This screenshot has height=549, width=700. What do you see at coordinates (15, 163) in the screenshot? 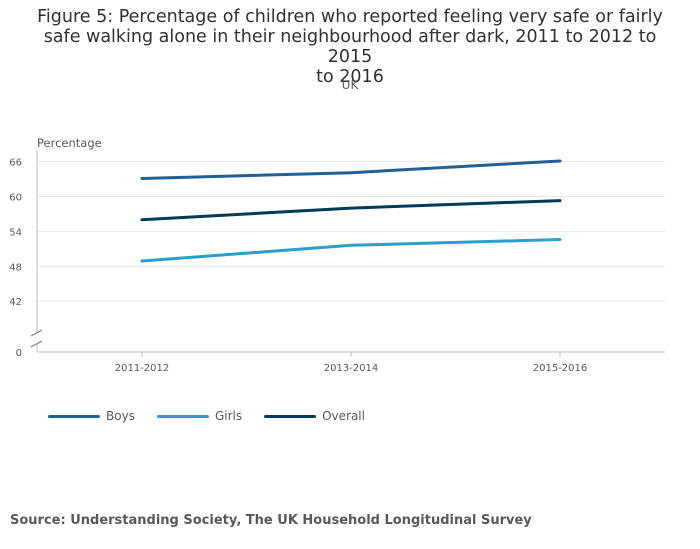
I see `y-tick-label: 66` at bounding box center [15, 163].